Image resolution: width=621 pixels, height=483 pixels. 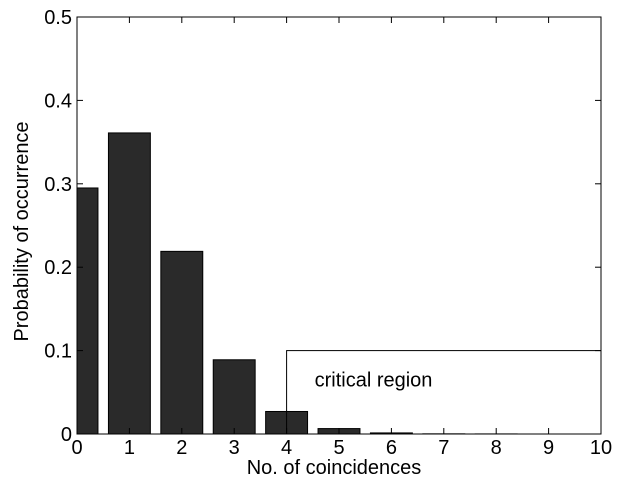 I want to click on x-tick-label: 10, so click(x=601, y=448).